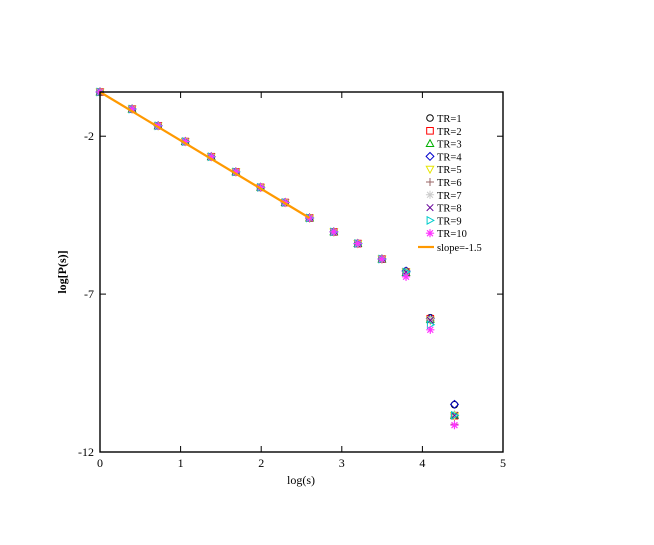 This screenshot has width=654, height=545. What do you see at coordinates (449, 221) in the screenshot?
I see `legend-label: TR=9` at bounding box center [449, 221].